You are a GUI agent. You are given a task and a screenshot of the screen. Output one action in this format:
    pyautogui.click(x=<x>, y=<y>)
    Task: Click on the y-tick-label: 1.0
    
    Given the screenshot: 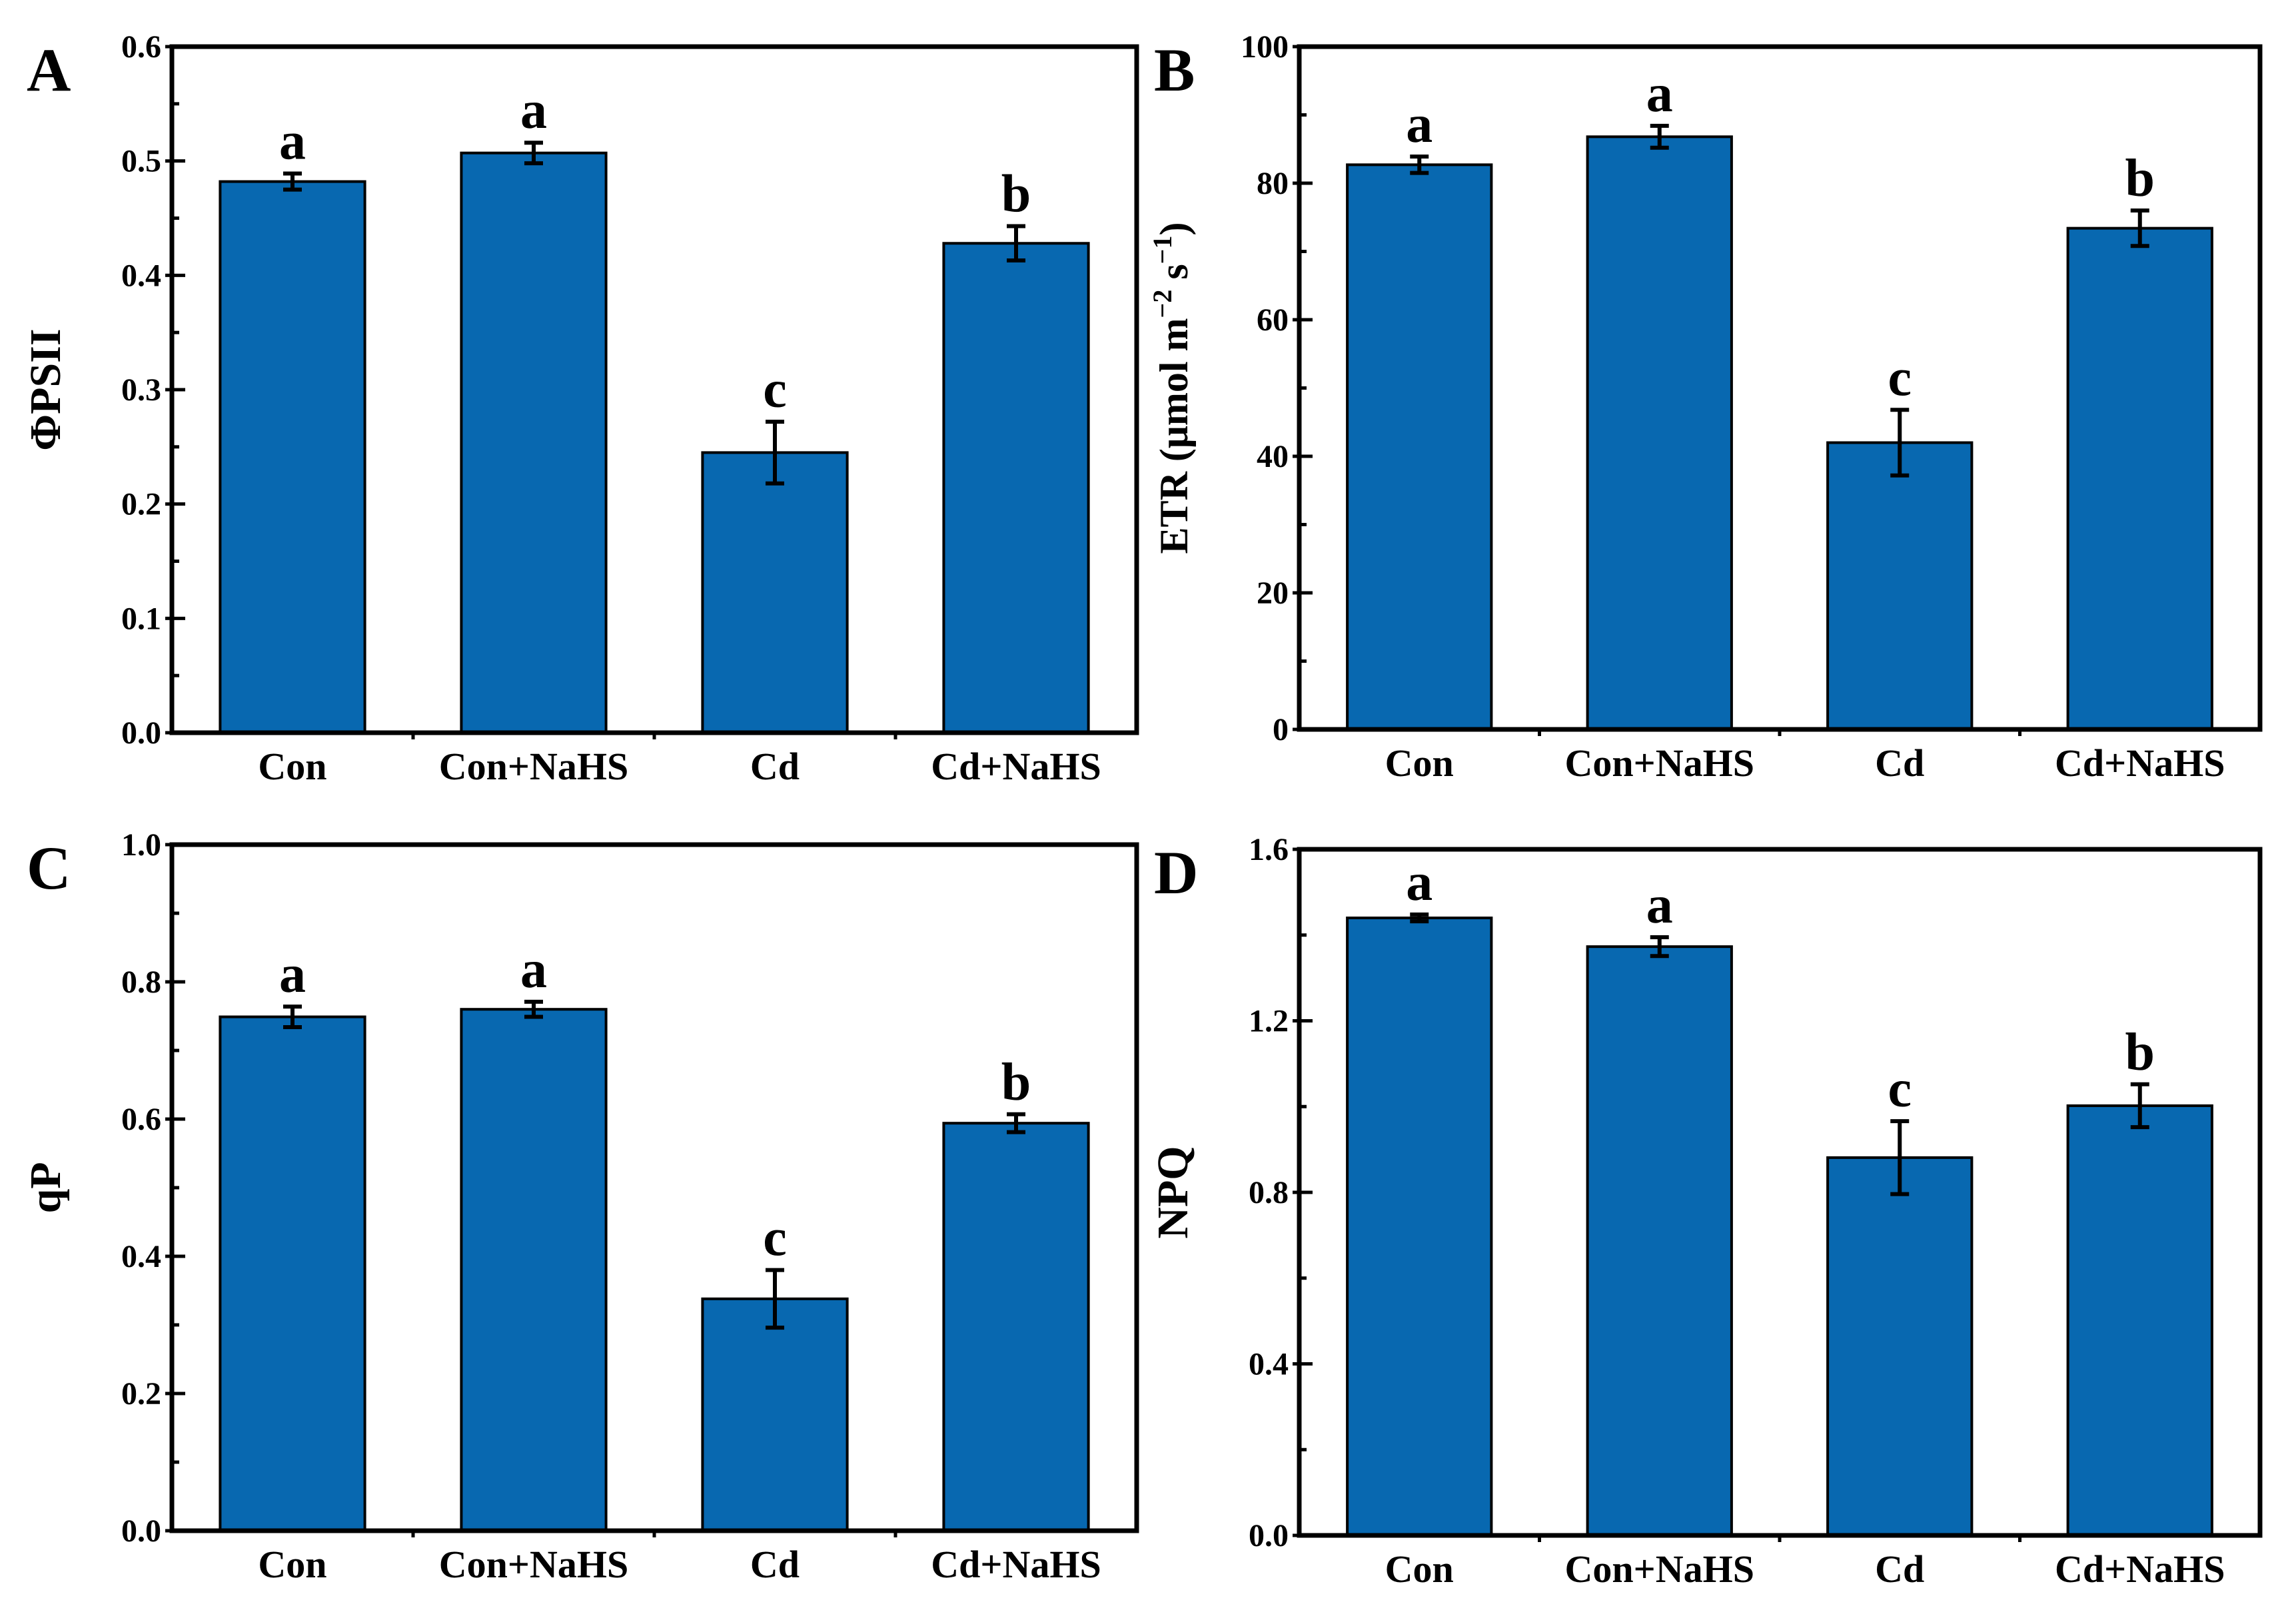 What is the action you would take?
    pyautogui.click(x=141, y=845)
    